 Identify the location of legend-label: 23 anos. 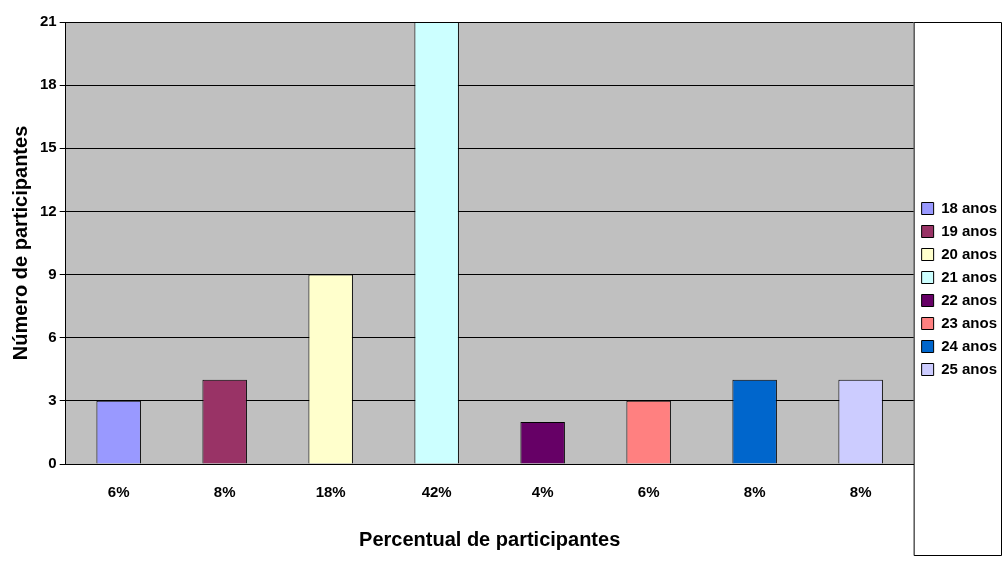
(969, 322).